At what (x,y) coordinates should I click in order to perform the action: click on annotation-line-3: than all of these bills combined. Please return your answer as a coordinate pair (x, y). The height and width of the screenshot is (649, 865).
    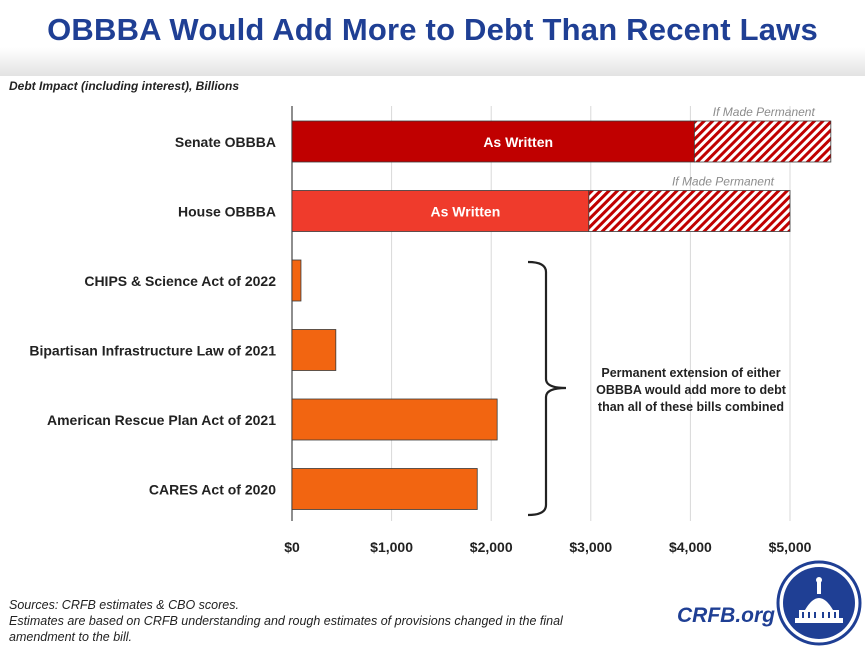
    Looking at the image, I should click on (691, 407).